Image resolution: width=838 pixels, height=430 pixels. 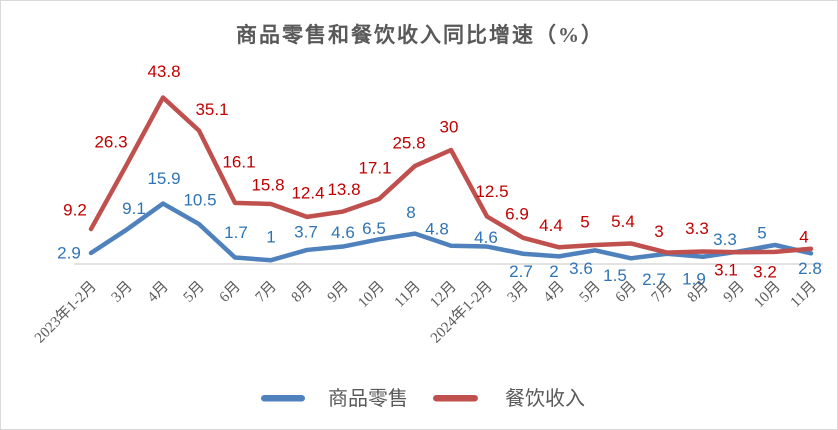 What do you see at coordinates (423, 398) in the screenshot?
I see `legend: 商品零售 餐饮收入` at bounding box center [423, 398].